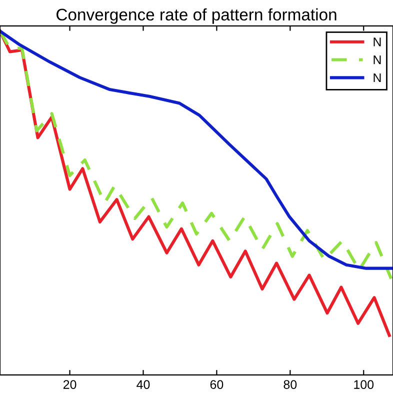 Image resolution: width=393 pixels, height=393 pixels. Describe the element at coordinates (364, 384) in the screenshot. I see `x-tick-label: 100` at that location.